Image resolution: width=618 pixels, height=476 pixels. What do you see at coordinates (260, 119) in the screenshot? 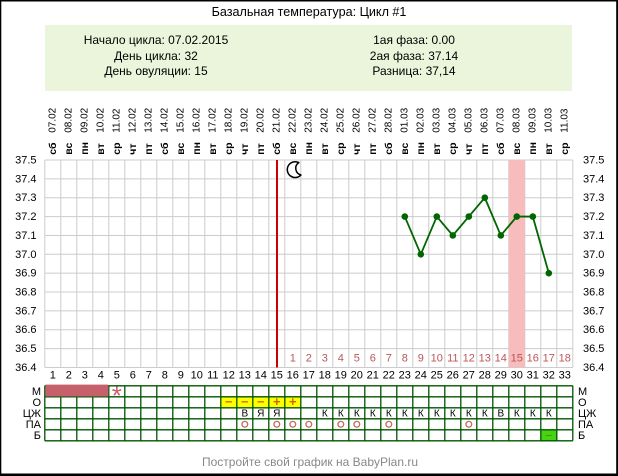
I see `svg-text: 20.02` at bounding box center [260, 119].